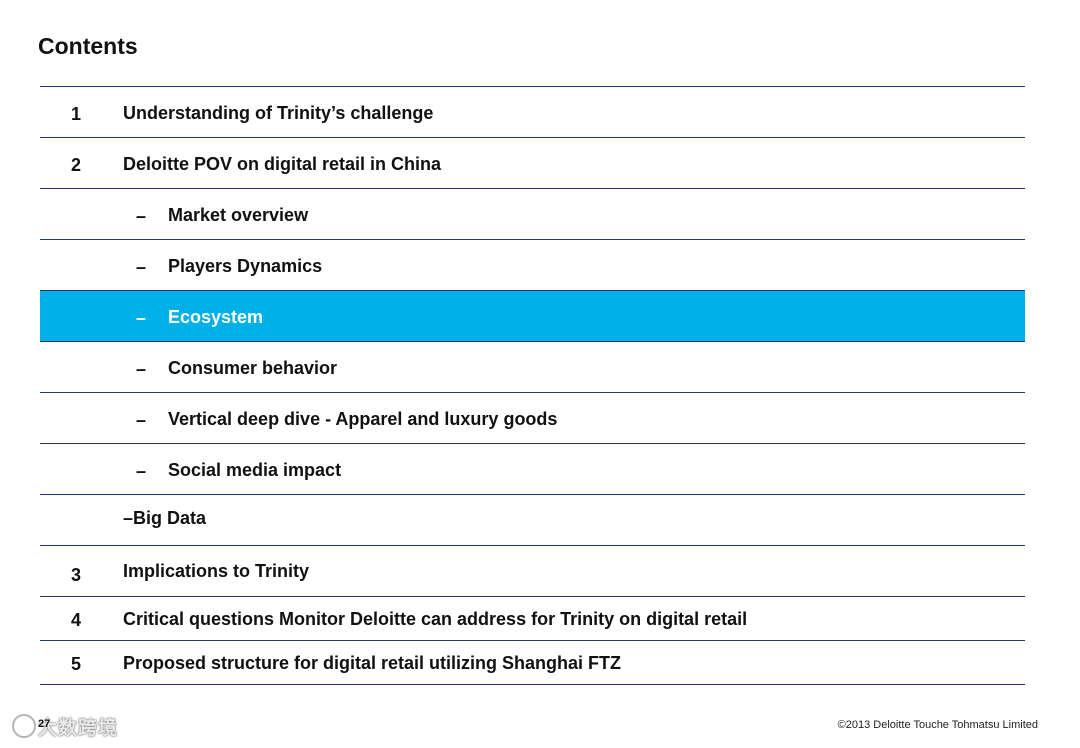  What do you see at coordinates (253, 368) in the screenshot?
I see `toc-label: Consumer behavior` at bounding box center [253, 368].